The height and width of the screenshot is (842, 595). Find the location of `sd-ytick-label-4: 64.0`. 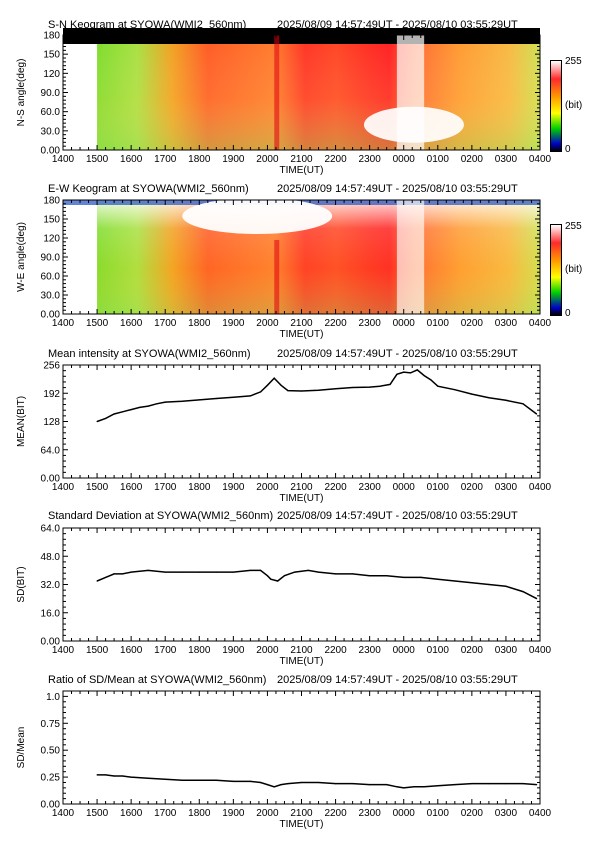

sd-ytick-label-4: 64.0 is located at coordinates (51, 529).